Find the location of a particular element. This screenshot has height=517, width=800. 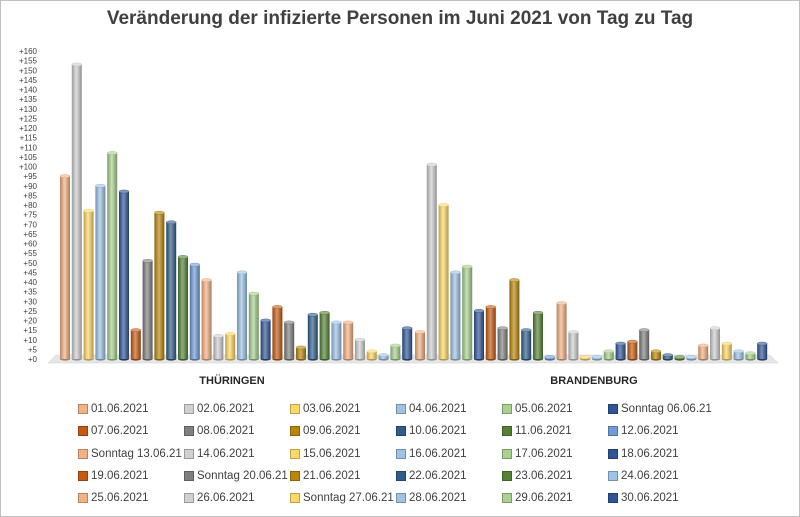

y-tick-label: +45 is located at coordinates (30, 272).